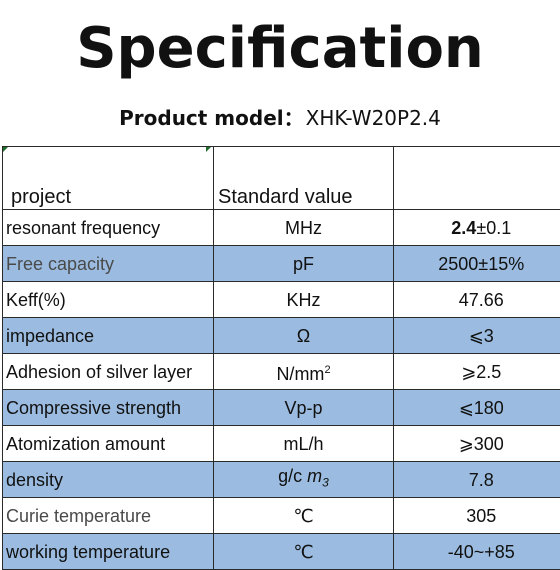 This screenshot has height=570, width=560. Describe the element at coordinates (304, 444) in the screenshot. I see `row-unit: mL/h` at that location.